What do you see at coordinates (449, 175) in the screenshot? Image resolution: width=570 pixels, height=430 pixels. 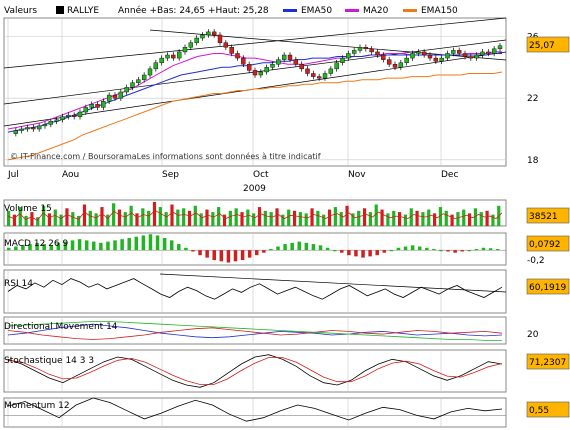 I see `x-tick-label: Dec` at bounding box center [449, 175].